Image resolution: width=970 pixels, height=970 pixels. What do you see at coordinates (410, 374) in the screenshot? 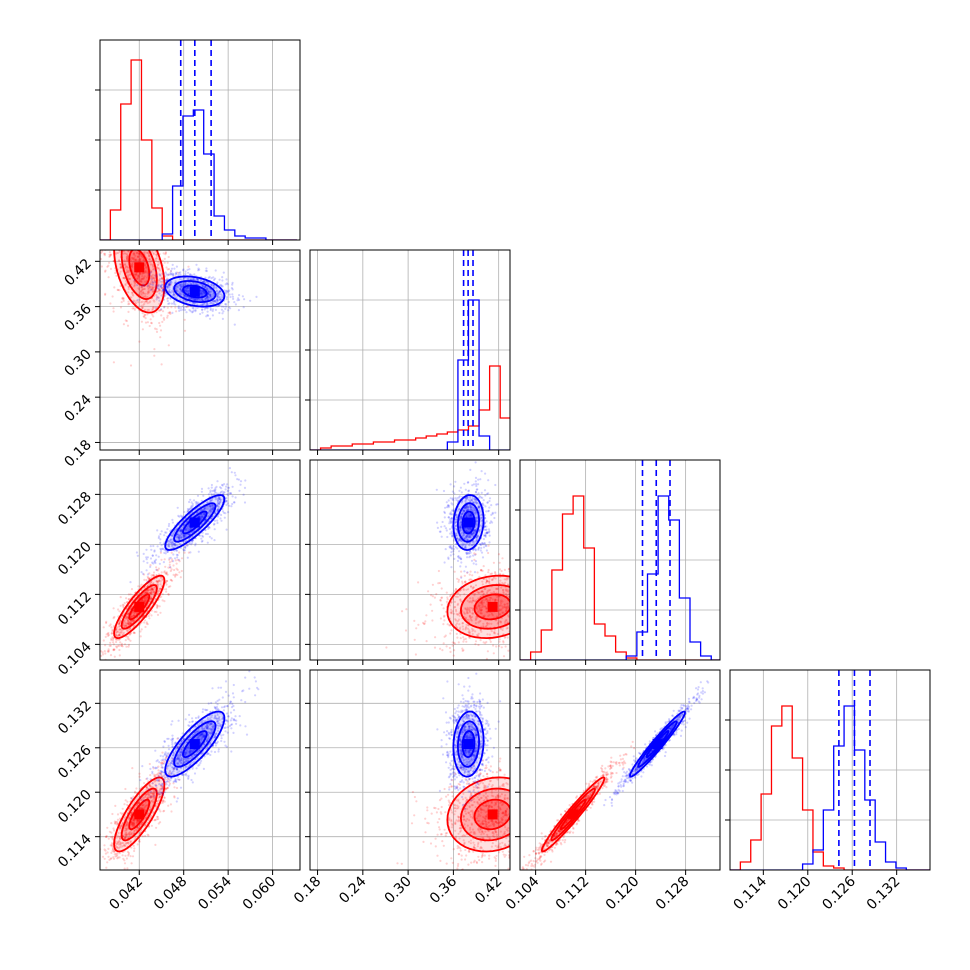
I see `histogram-blue` at bounding box center [410, 374].